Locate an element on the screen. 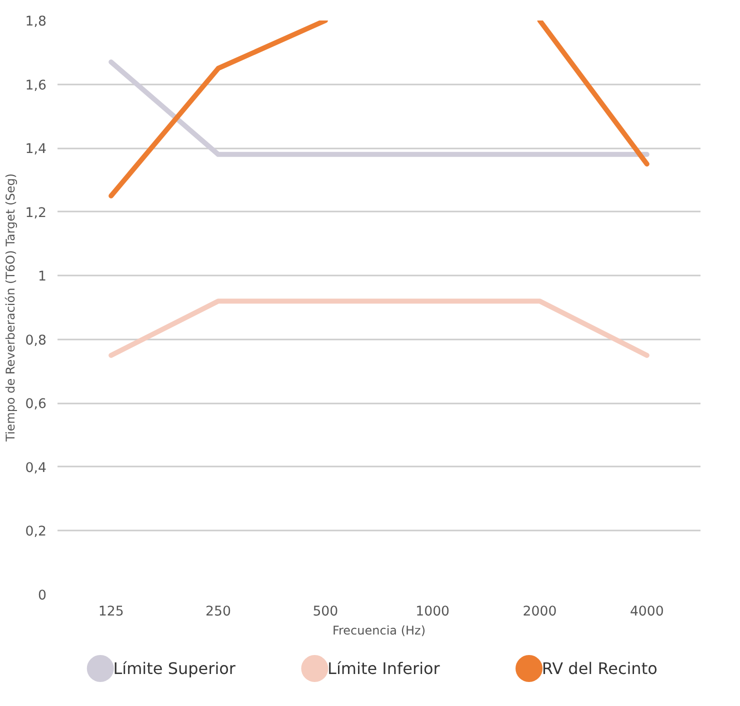 This screenshot has width=740, height=706. y-tick-label: 1,4 is located at coordinates (36, 150).